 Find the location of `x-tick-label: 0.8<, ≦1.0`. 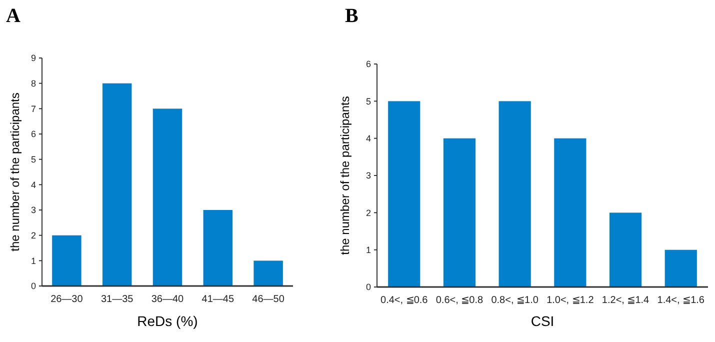

x-tick-label: 0.8<, ≦1.0 is located at coordinates (515, 300).